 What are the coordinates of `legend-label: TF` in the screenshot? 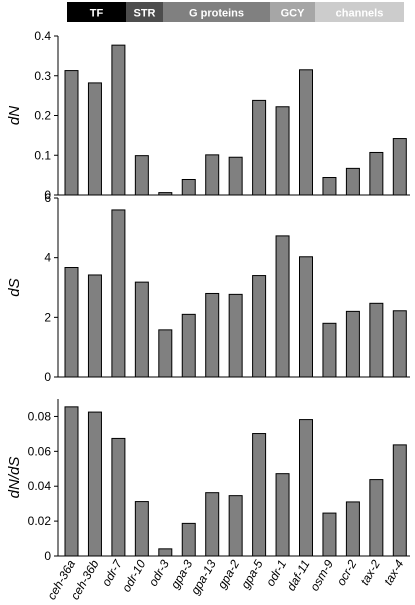 It's located at (97, 14).